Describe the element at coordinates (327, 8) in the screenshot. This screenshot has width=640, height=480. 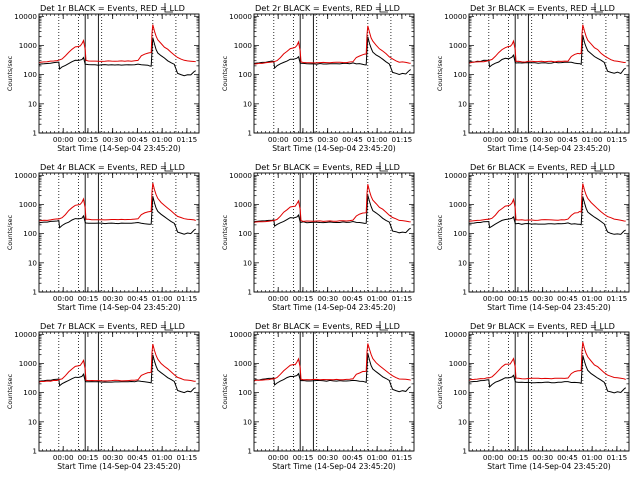
I see `panel-title: Det 2r BLACK = Events, RED = LLD` at that location.